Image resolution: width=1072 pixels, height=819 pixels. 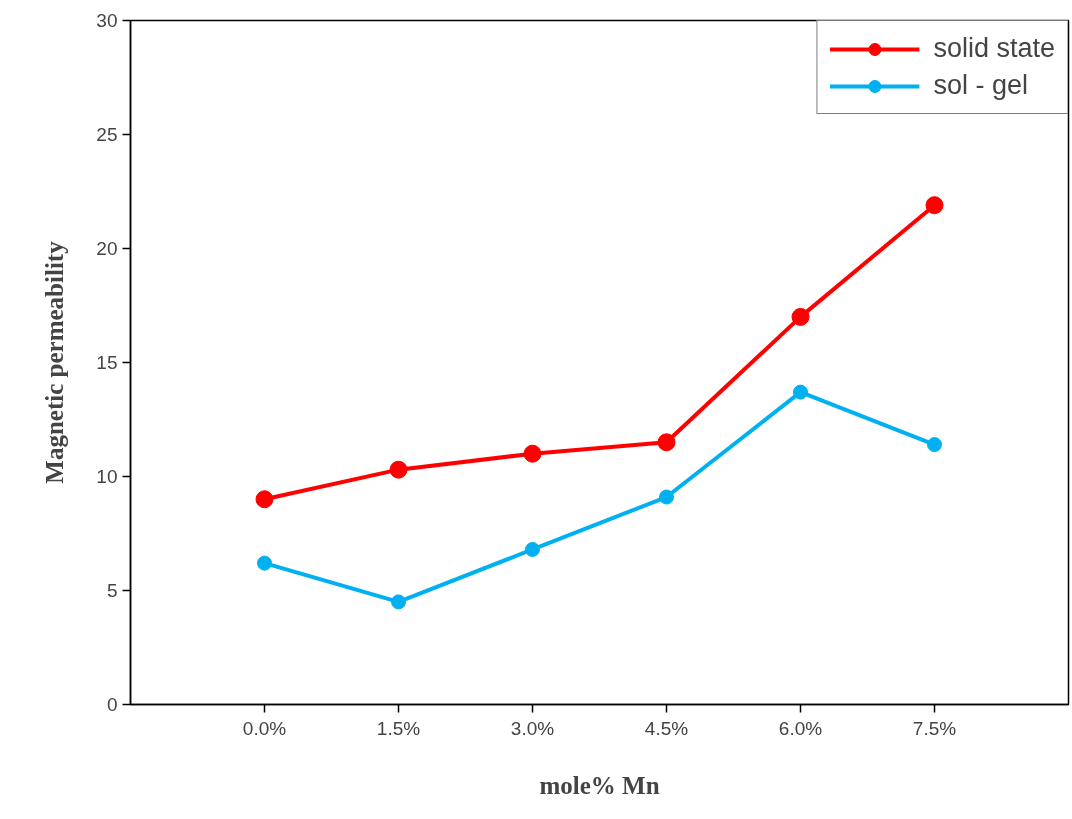 What do you see at coordinates (107, 476) in the screenshot?
I see `y-tick-label: 10` at bounding box center [107, 476].